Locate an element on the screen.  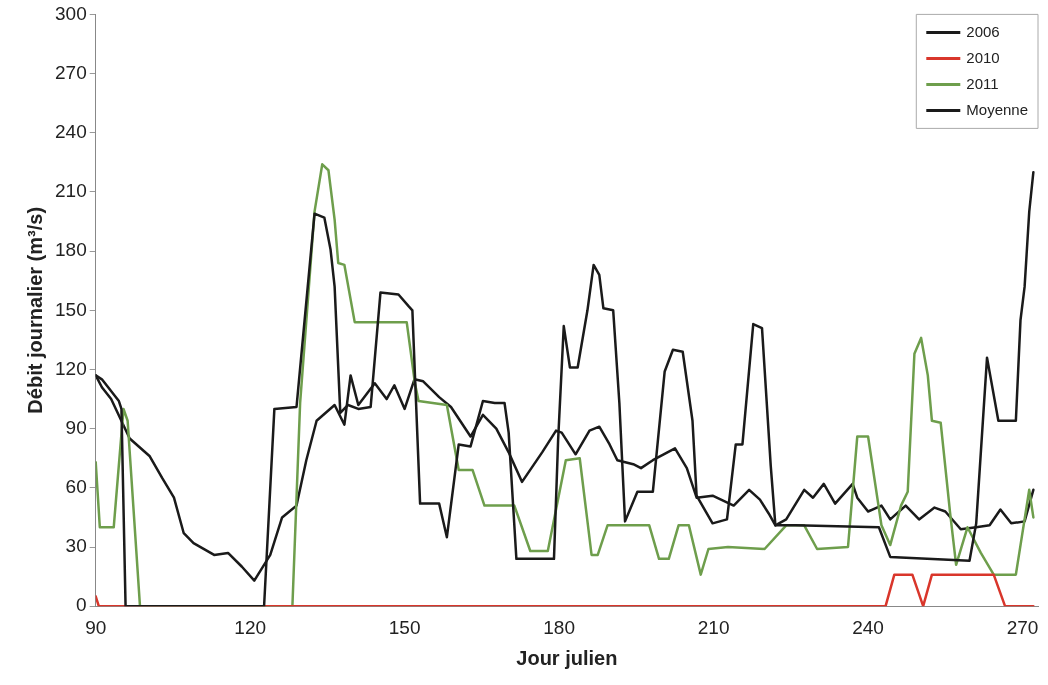
y-tick-label: 30 is located at coordinates (76, 546).